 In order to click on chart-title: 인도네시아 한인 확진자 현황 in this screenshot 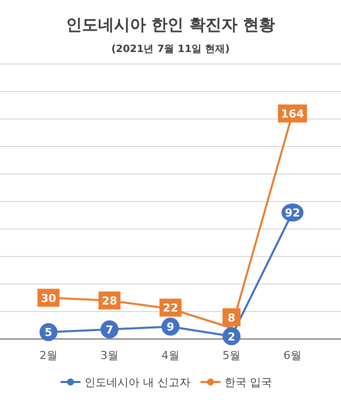, I will do `click(170, 24)`.